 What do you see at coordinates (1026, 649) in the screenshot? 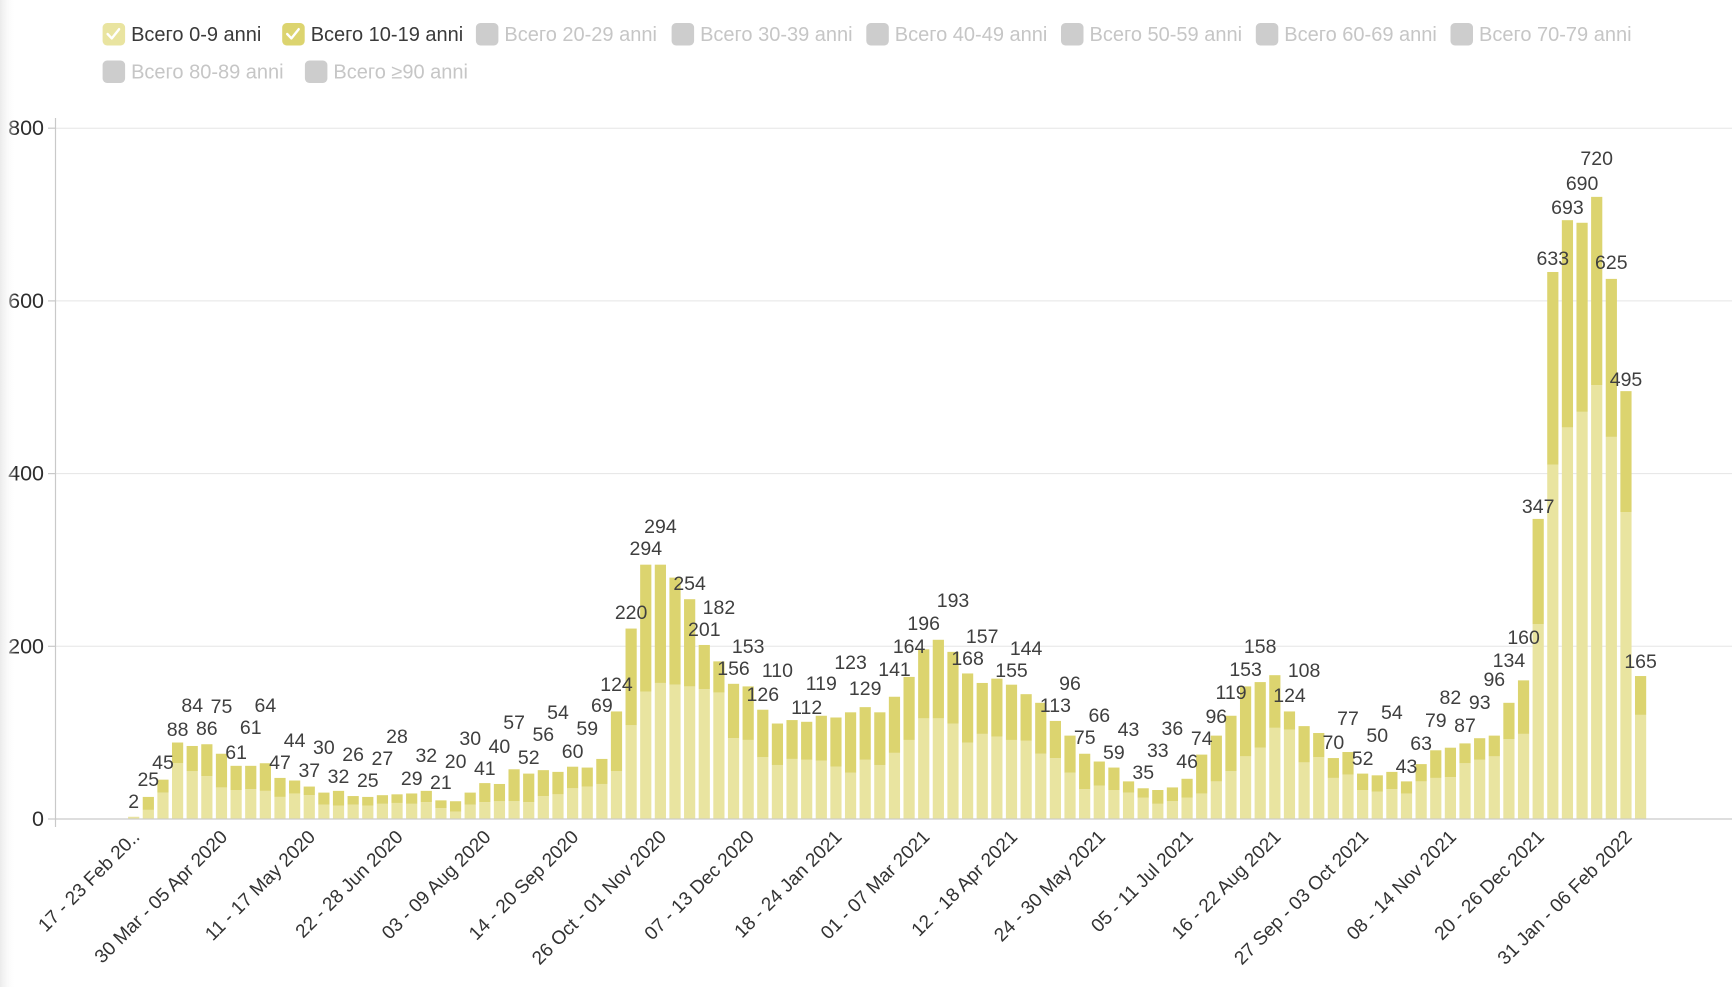
I see `svg-text: 144` at bounding box center [1026, 649].